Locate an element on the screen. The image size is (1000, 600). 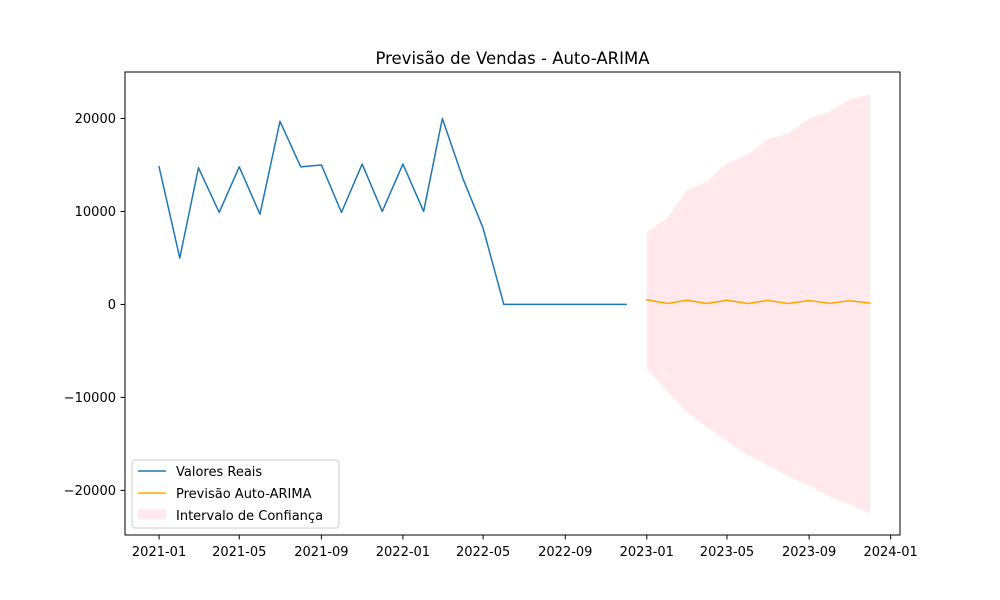
legend-frame is located at coordinates (235, 494).